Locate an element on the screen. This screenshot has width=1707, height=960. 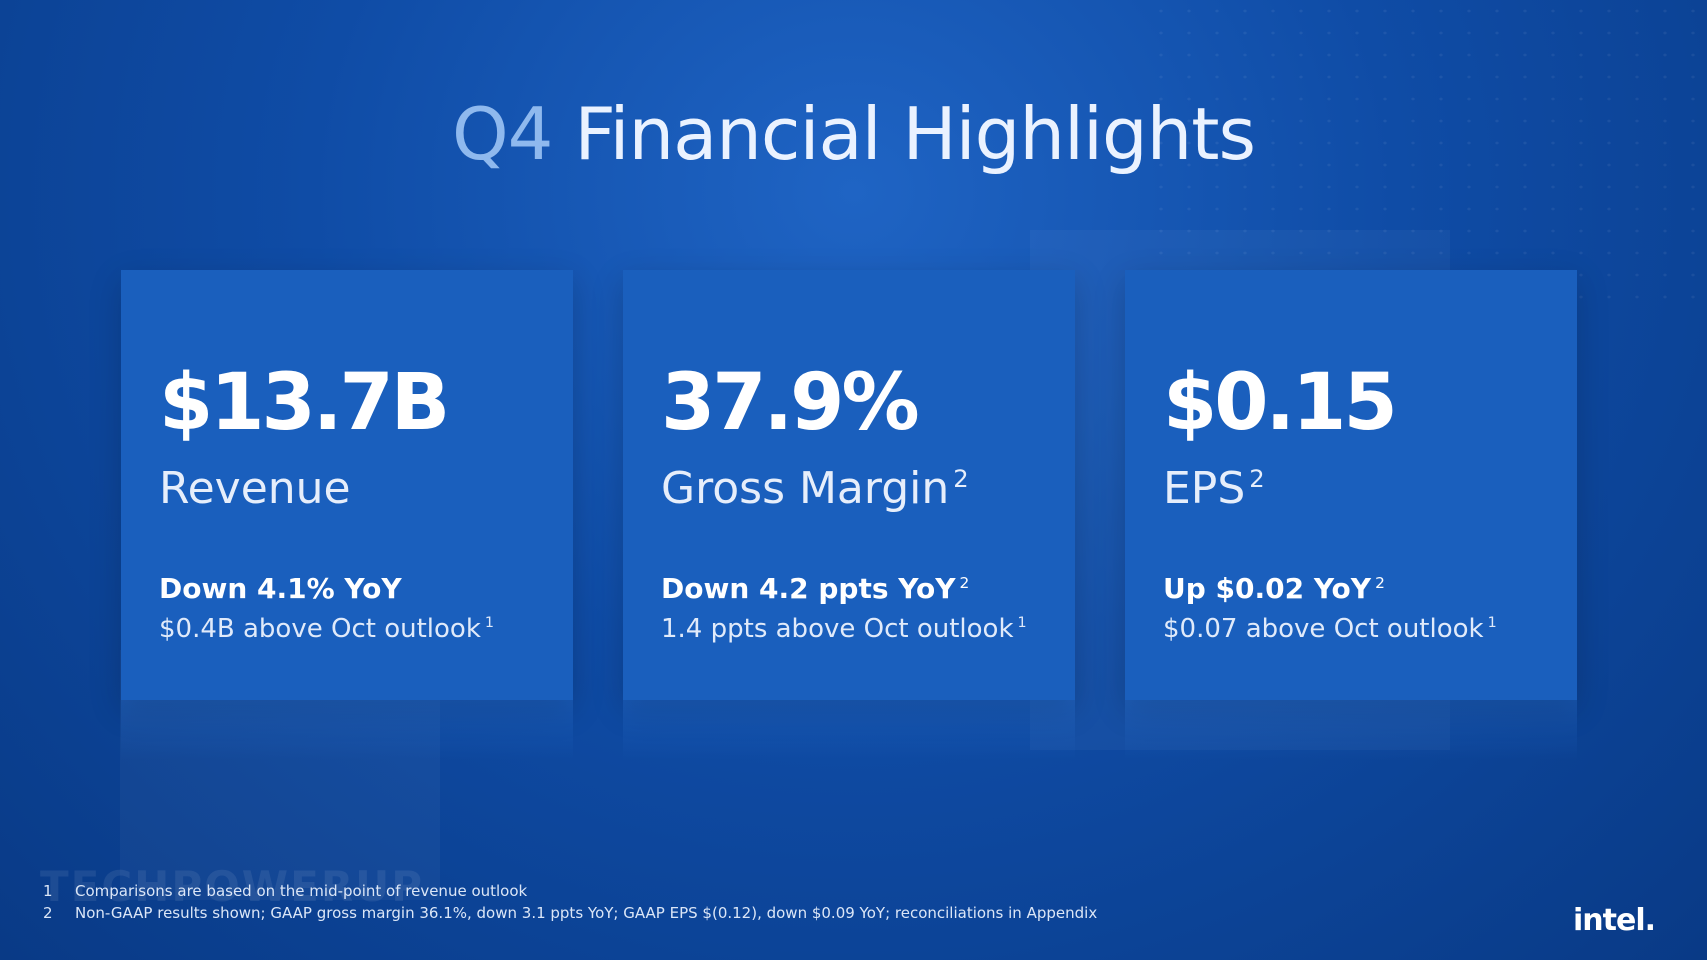
watermark: TECHPOWERUP is located at coordinates (232, 886).